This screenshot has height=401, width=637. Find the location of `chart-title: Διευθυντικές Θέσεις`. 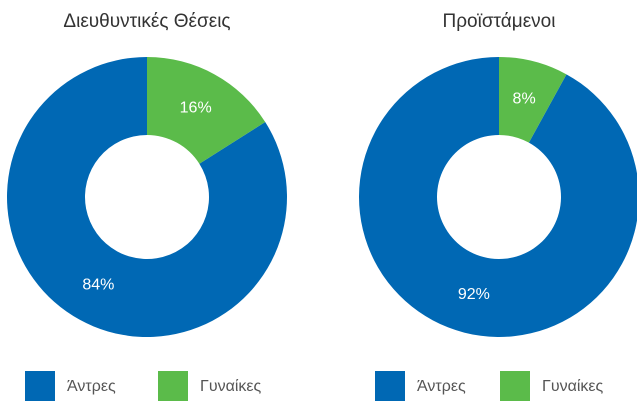

chart-title: Διευθυντικές Θέσεις is located at coordinates (146, 21).